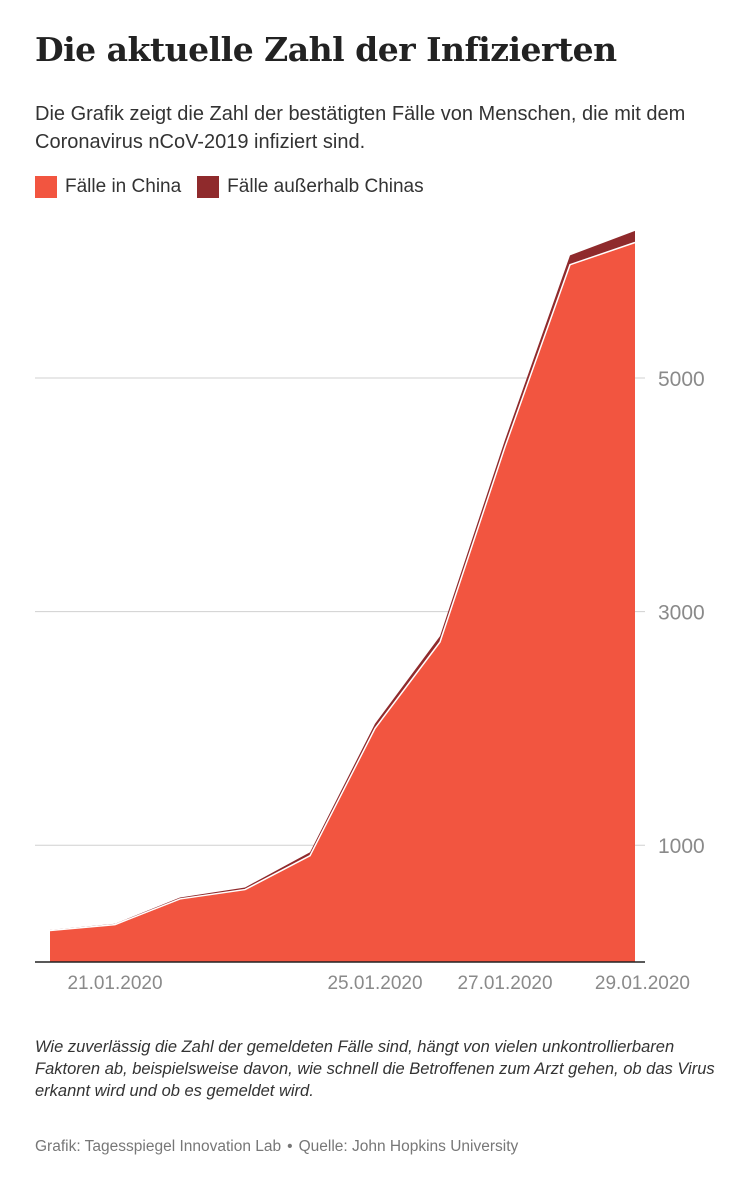  I want to click on legend-label-china: Fälle in China, so click(123, 186).